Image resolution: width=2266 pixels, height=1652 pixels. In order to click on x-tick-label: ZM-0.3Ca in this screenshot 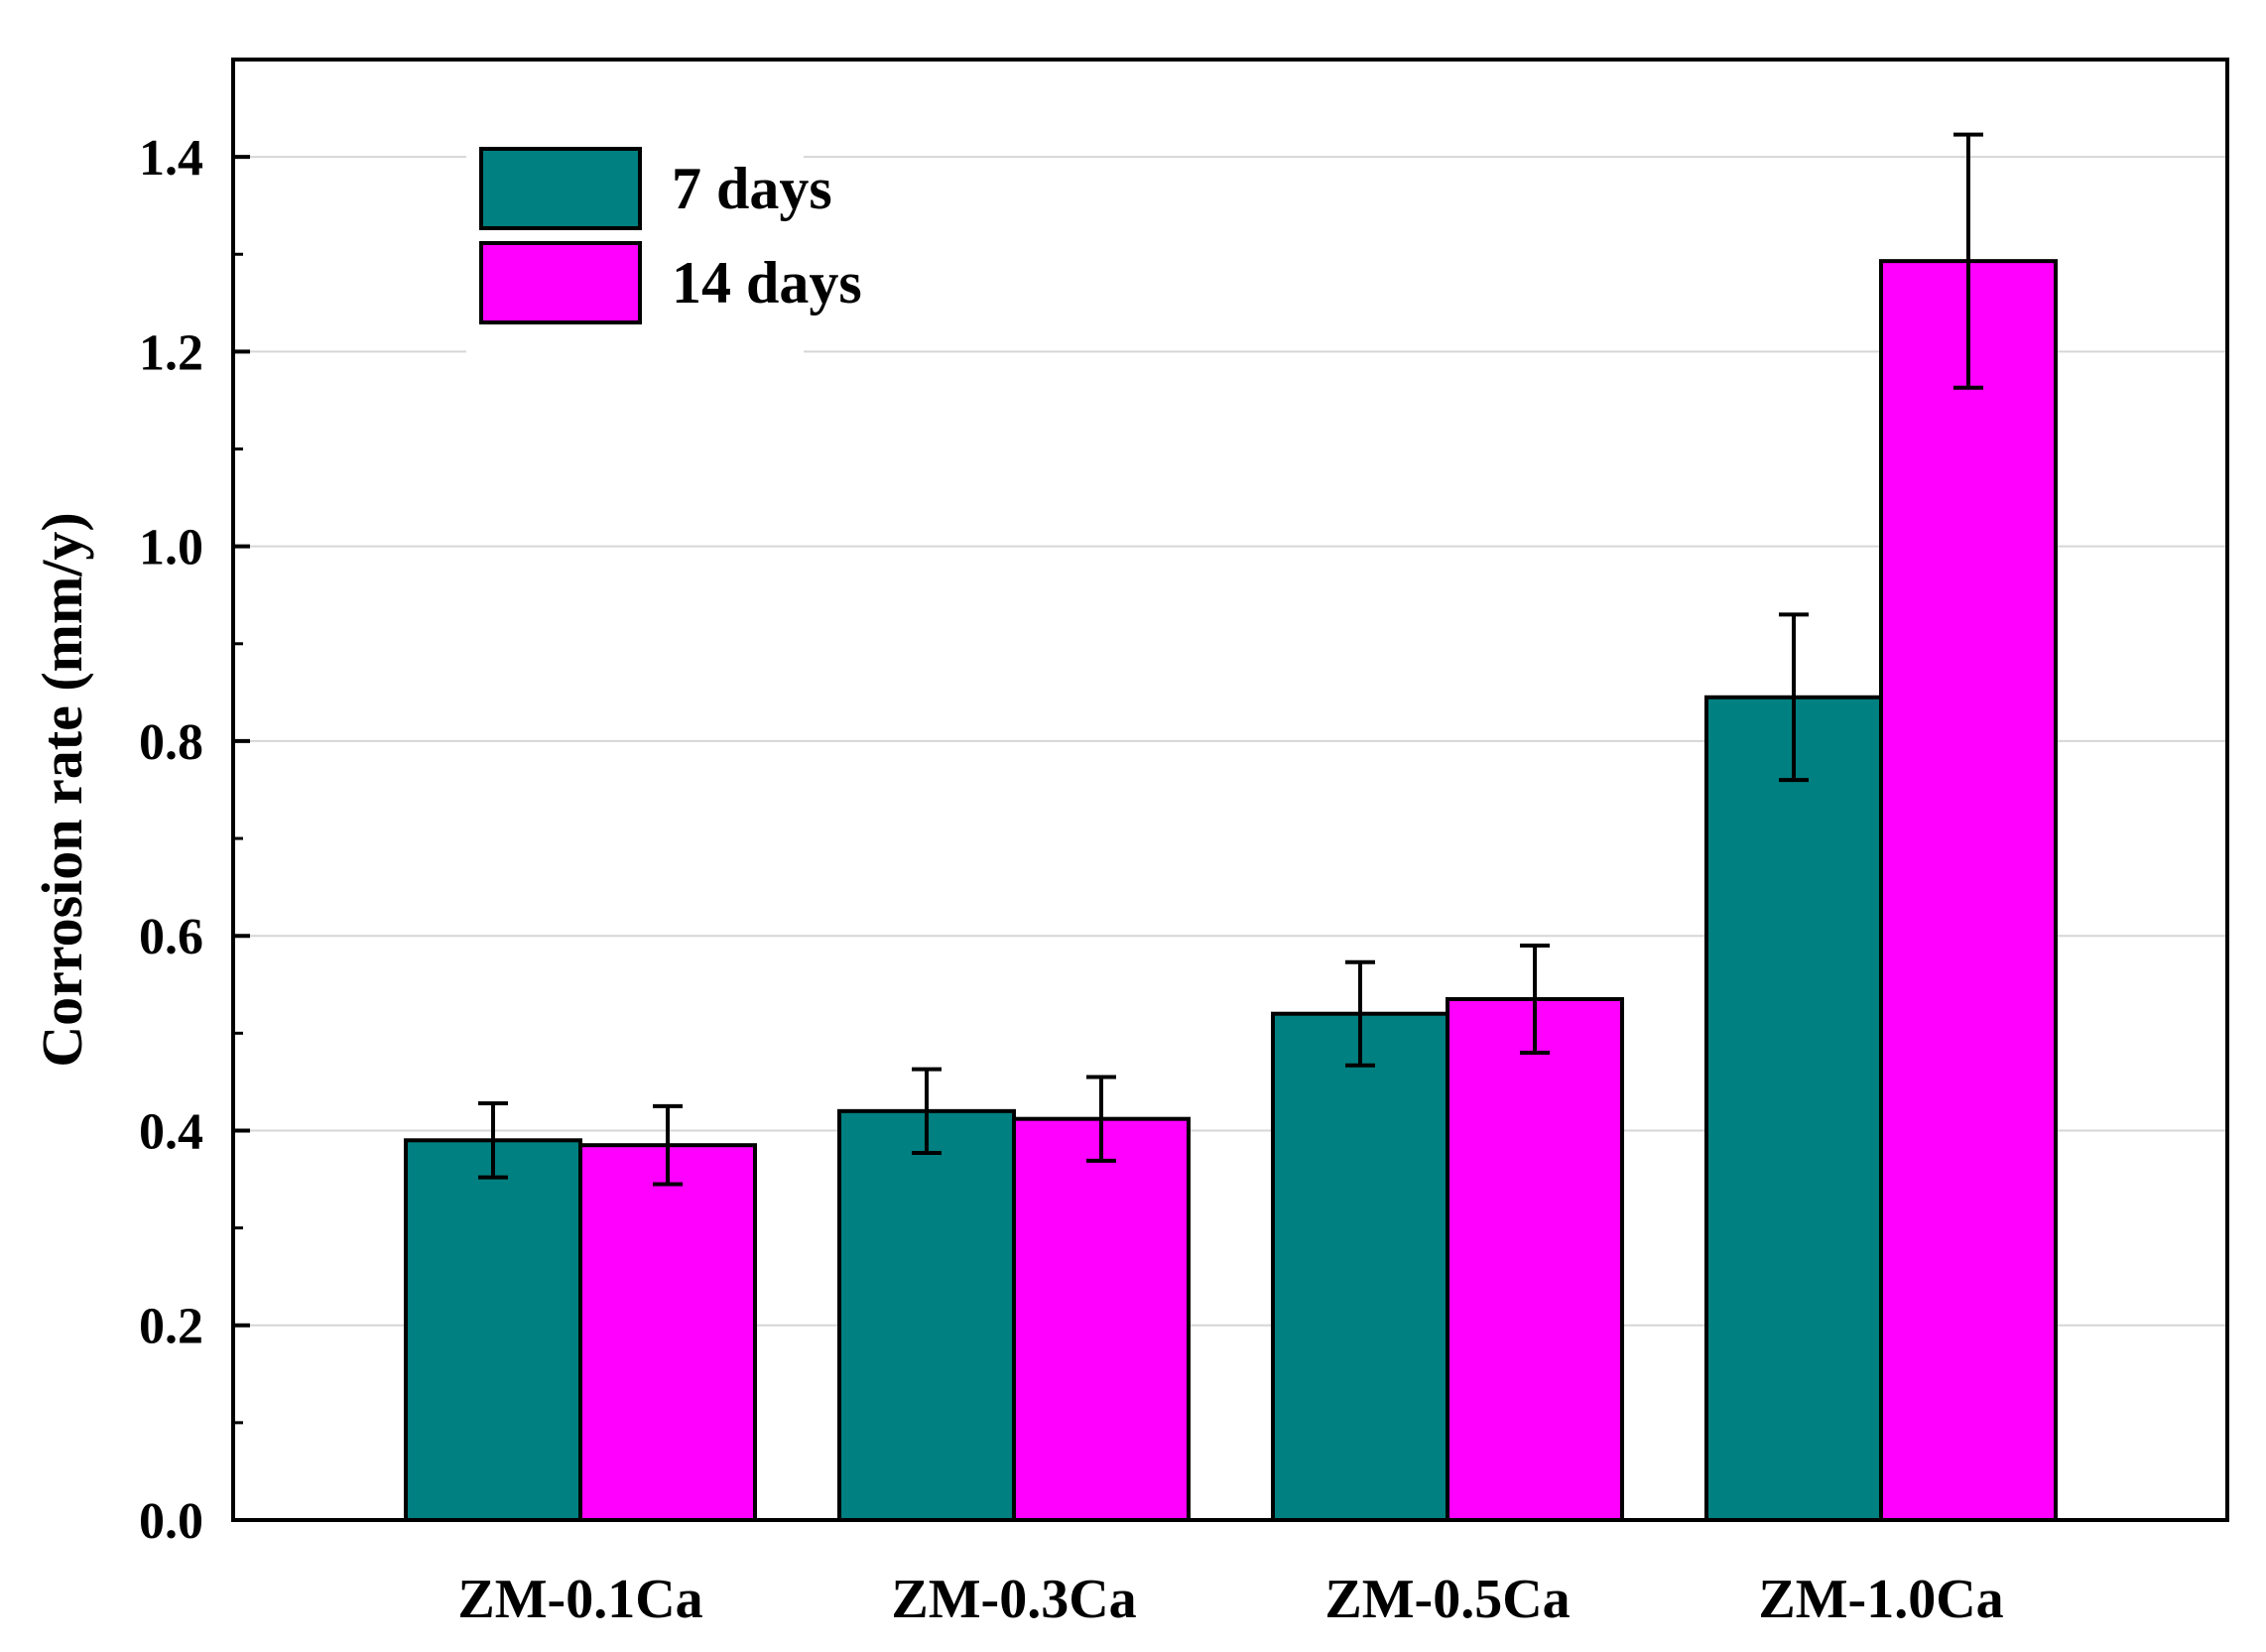, I will do `click(1014, 1599)`.